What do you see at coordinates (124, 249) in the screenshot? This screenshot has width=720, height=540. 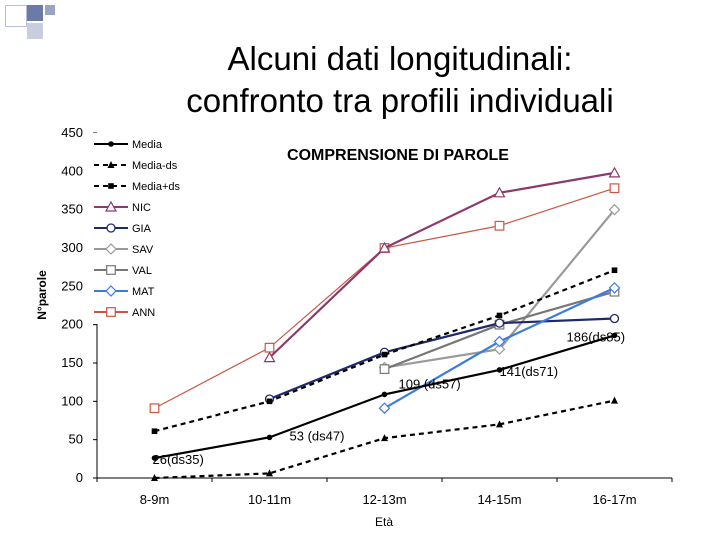 I see `legend-item: SAV` at bounding box center [124, 249].